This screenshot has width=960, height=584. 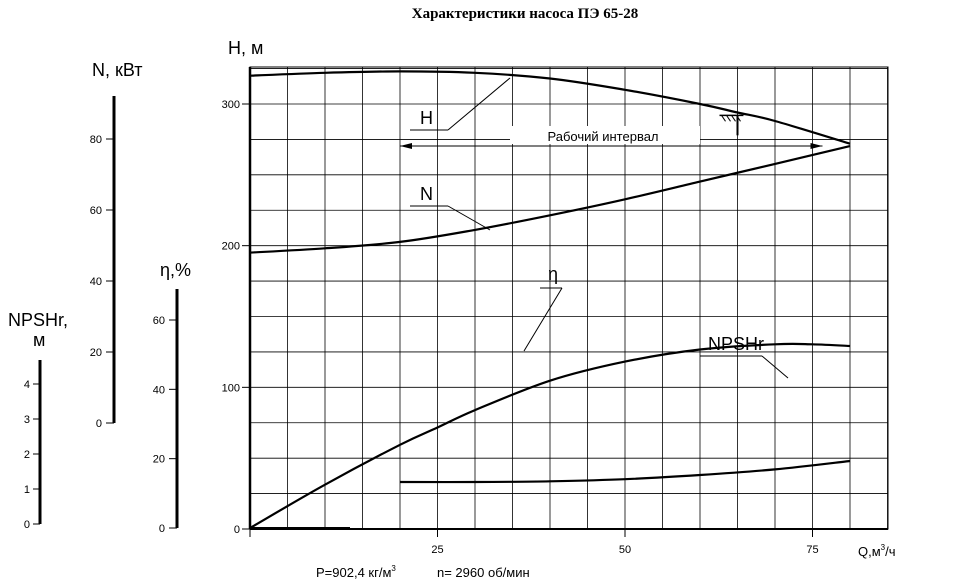 I want to click on npsh-curve, so click(x=625, y=471).